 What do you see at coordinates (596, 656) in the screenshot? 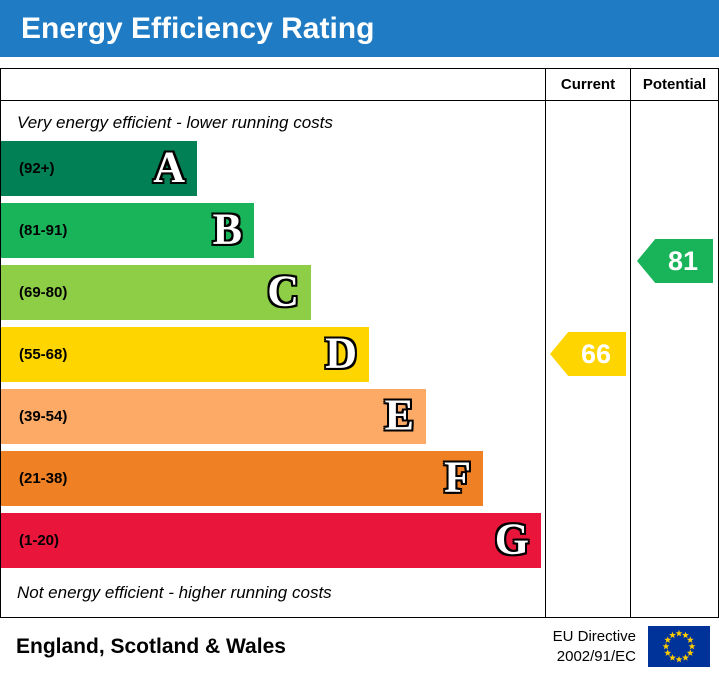
I see `eu-directive-line2: 2002/91/EC` at bounding box center [596, 656].